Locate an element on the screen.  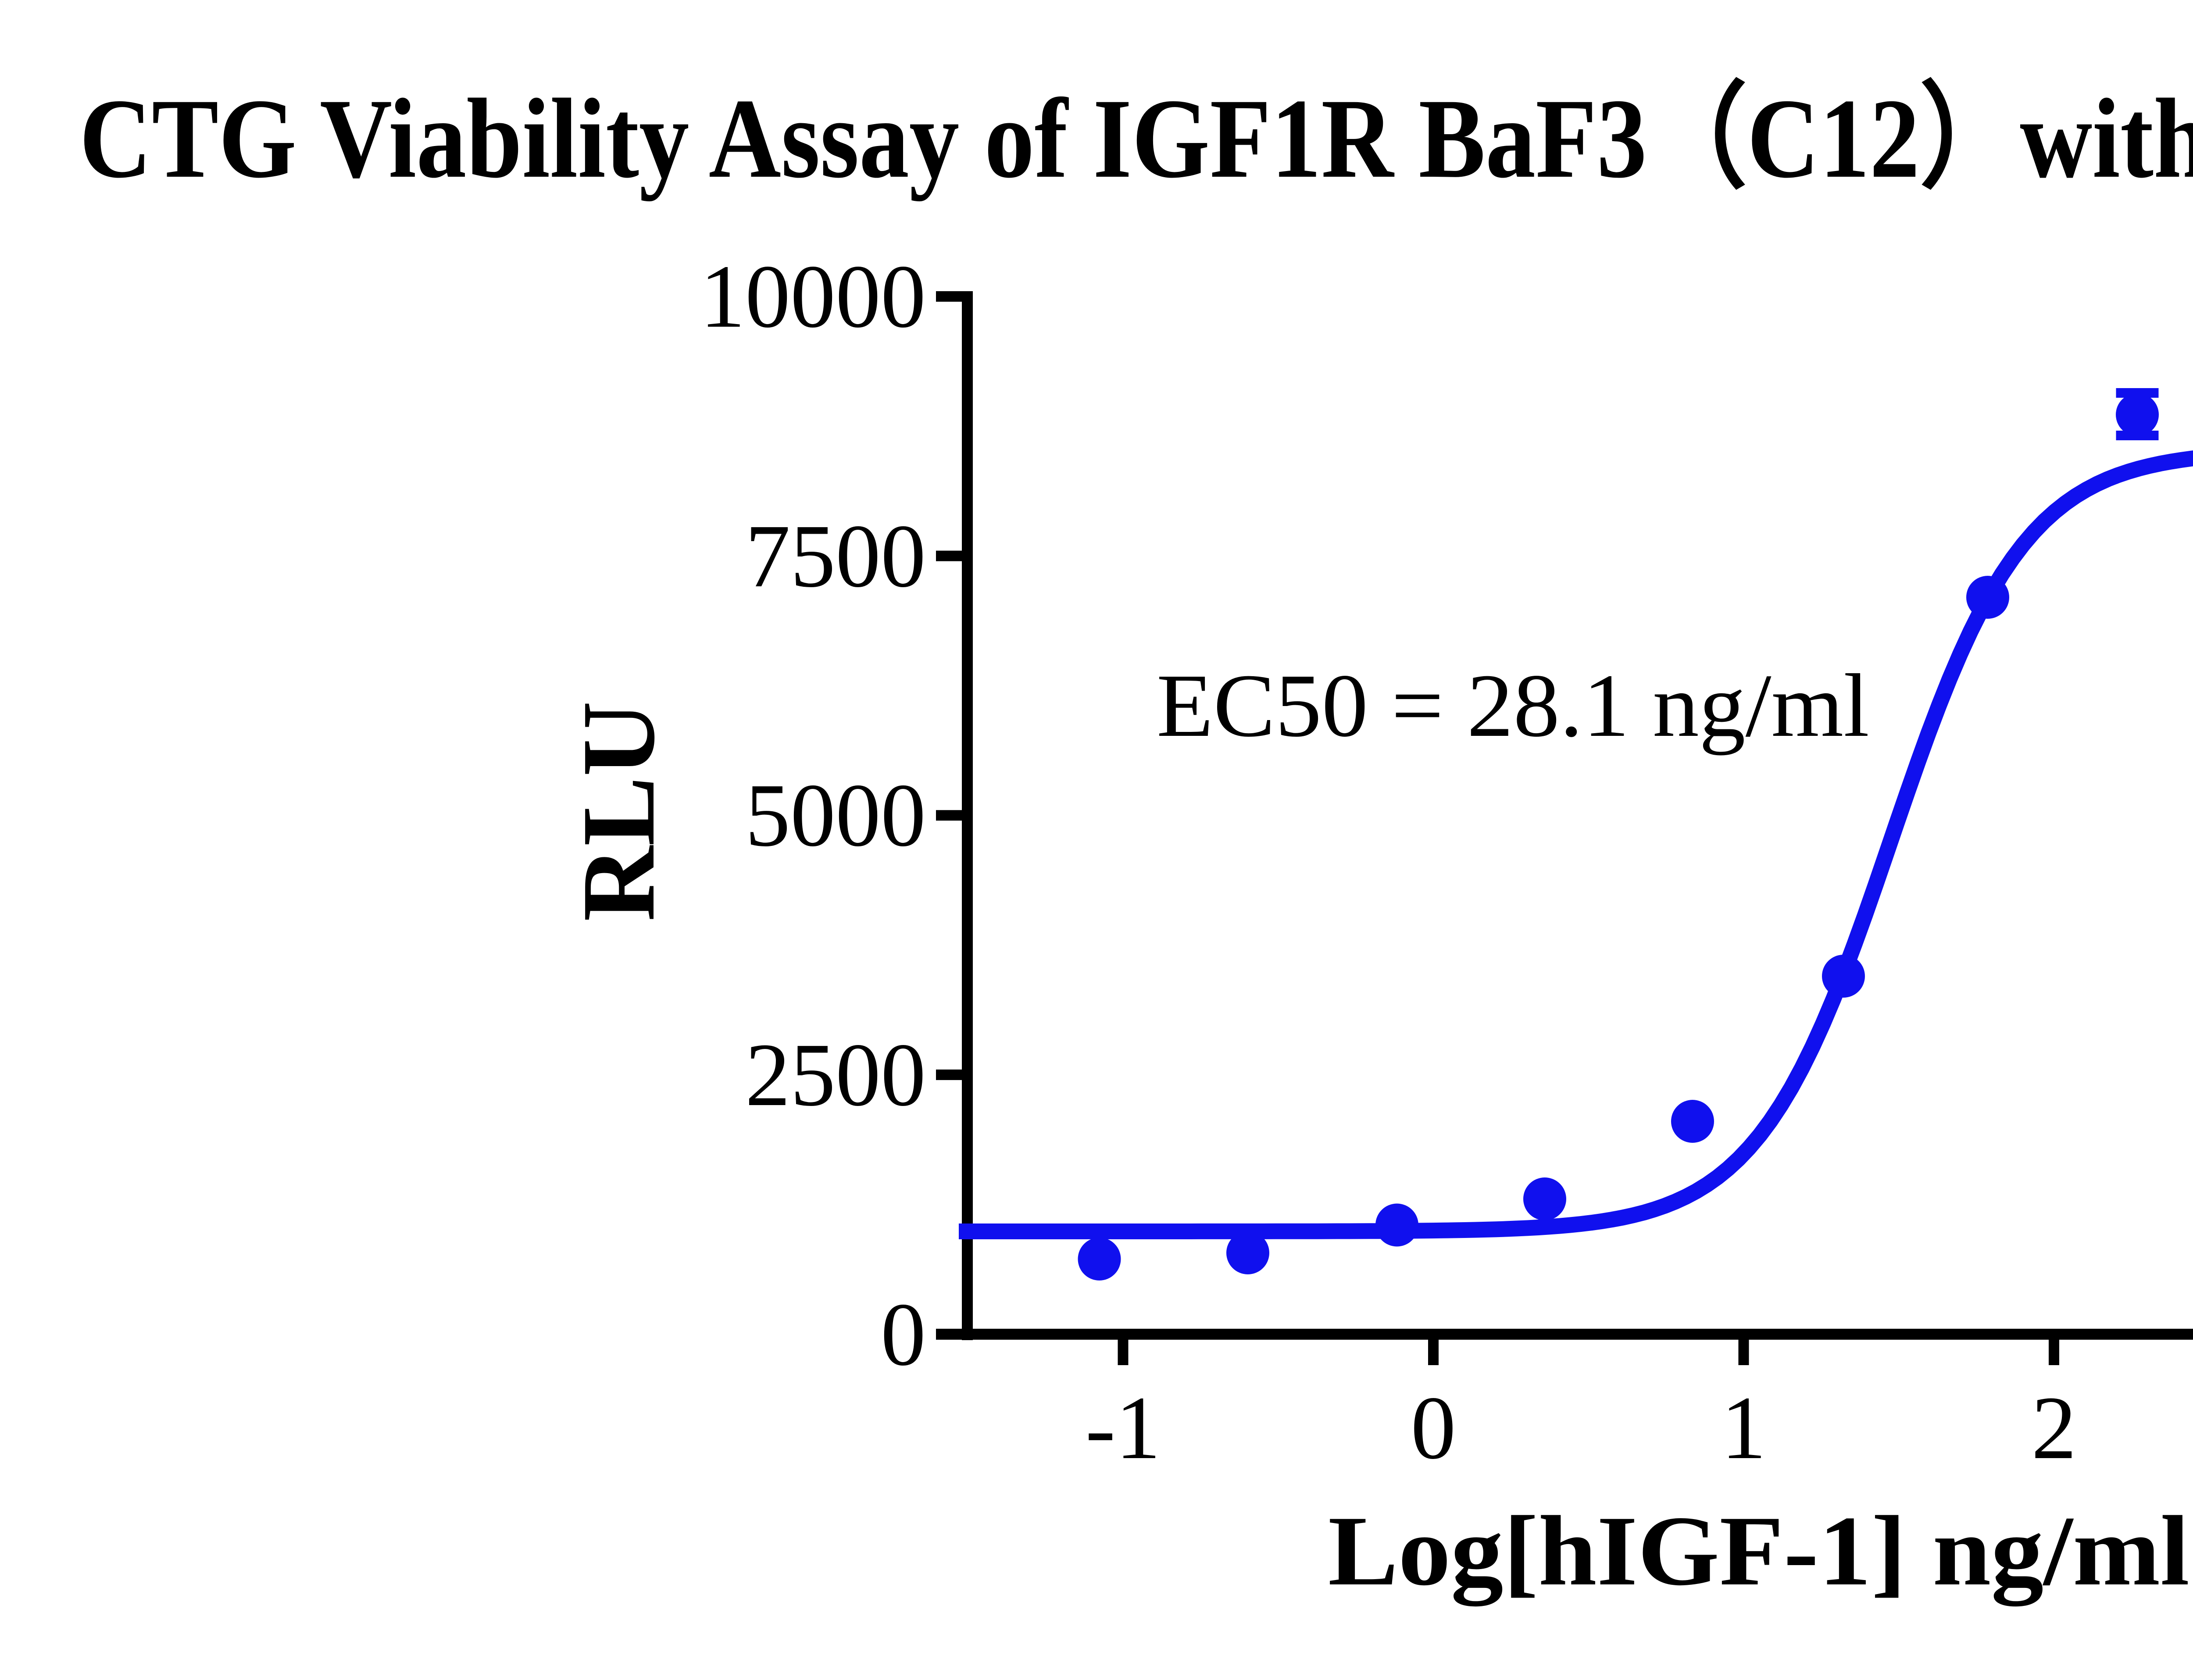
svg-text: 10000 is located at coordinates (813, 296).